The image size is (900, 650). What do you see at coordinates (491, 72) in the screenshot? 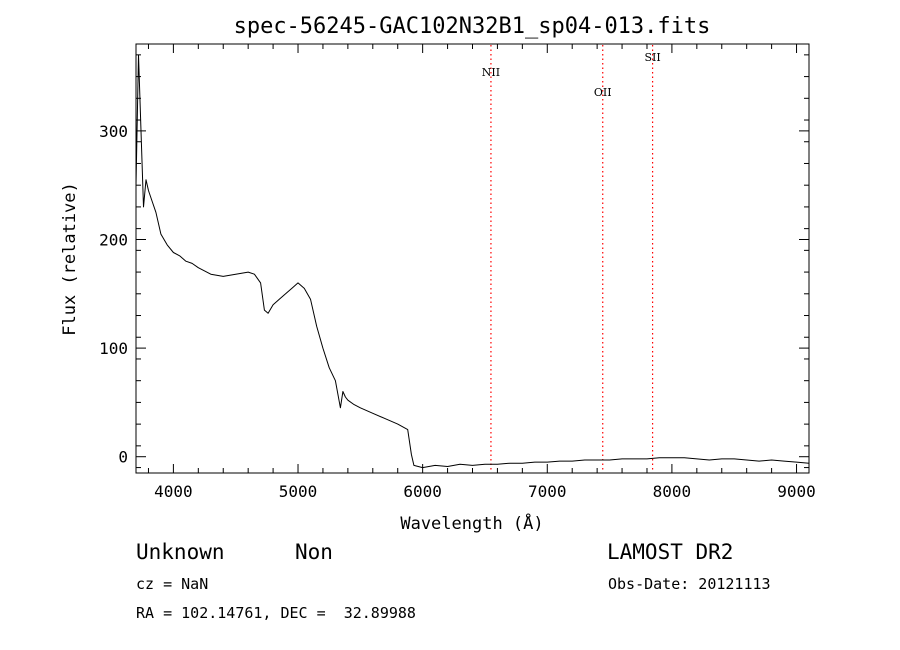
I see `emission-line-label: NII` at bounding box center [491, 72].